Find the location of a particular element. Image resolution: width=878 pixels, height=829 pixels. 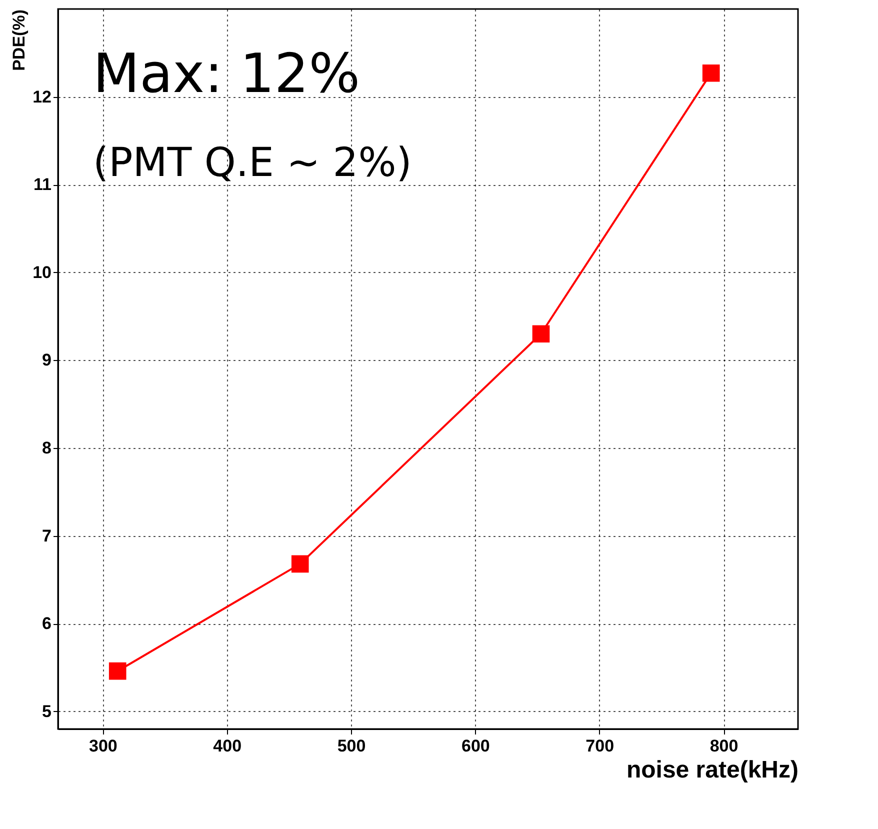

y-axis-title: PDE(%) is located at coordinates (19, 40).